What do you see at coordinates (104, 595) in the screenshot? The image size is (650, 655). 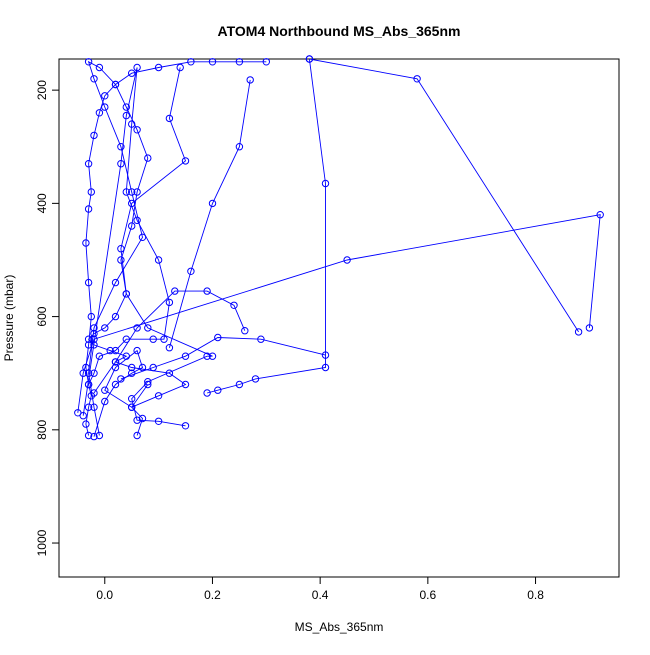 I see `x-tick-label: 0.0` at bounding box center [104, 595].